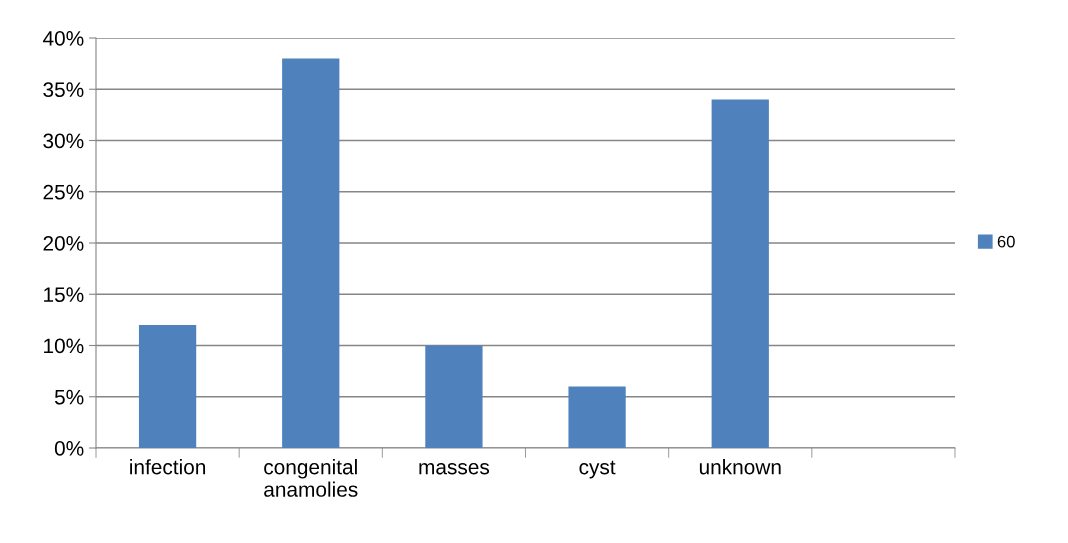  What do you see at coordinates (63, 89) in the screenshot?
I see `y-tick-label: 35%` at bounding box center [63, 89].